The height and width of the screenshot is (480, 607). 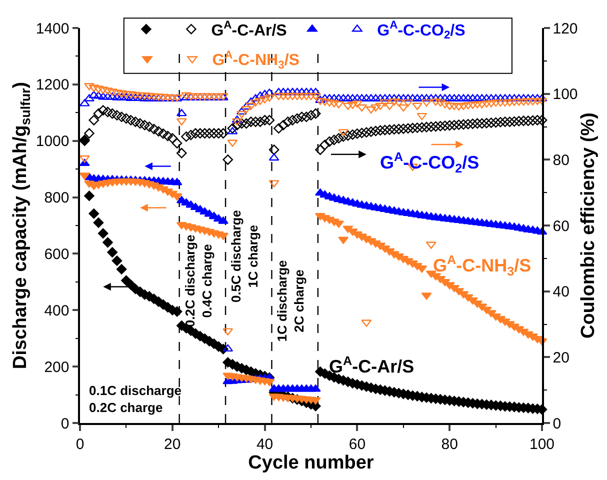 What do you see at coordinates (249, 30) in the screenshot?
I see `legend-label: G$^{A}$-C-Ar/S` at bounding box center [249, 30].